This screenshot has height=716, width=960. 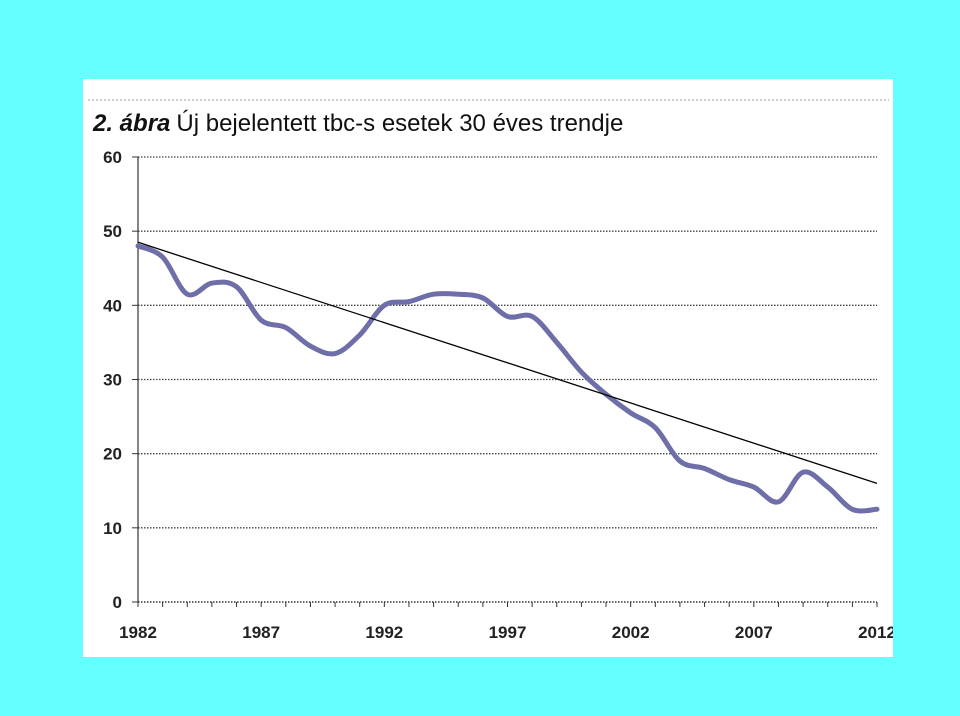 I want to click on y-tick-label-30: 30, so click(x=112, y=380).